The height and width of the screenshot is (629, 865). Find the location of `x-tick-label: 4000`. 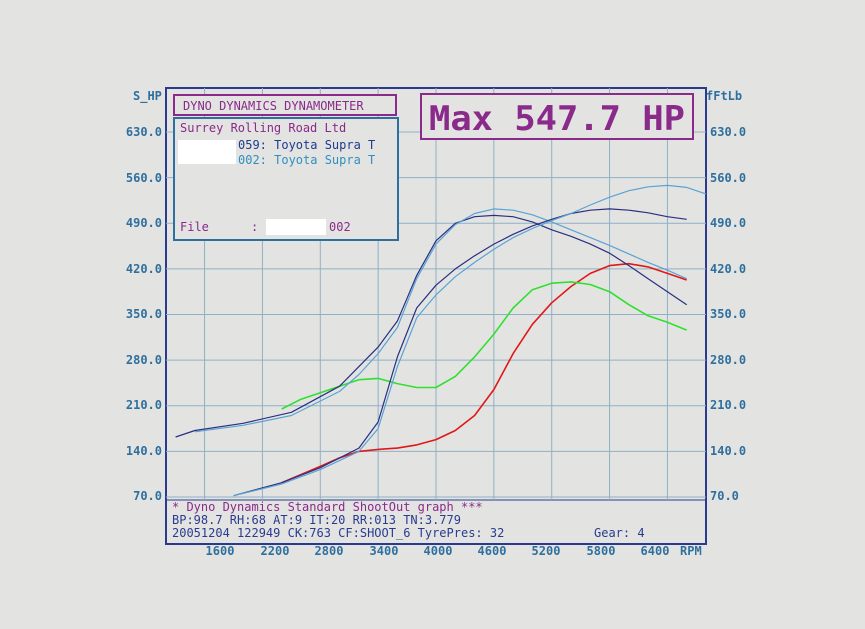

x-tick-label: 4000 is located at coordinates (438, 551).